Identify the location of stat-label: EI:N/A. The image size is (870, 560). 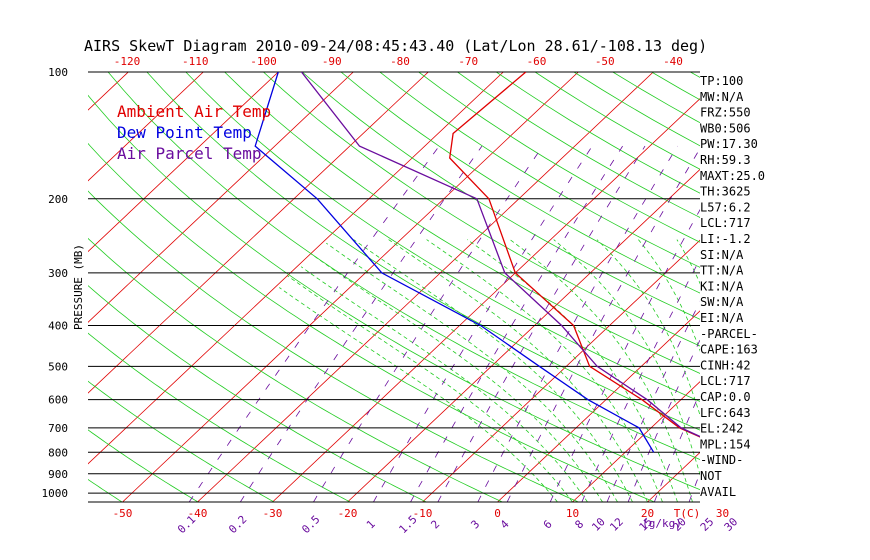
(722, 318).